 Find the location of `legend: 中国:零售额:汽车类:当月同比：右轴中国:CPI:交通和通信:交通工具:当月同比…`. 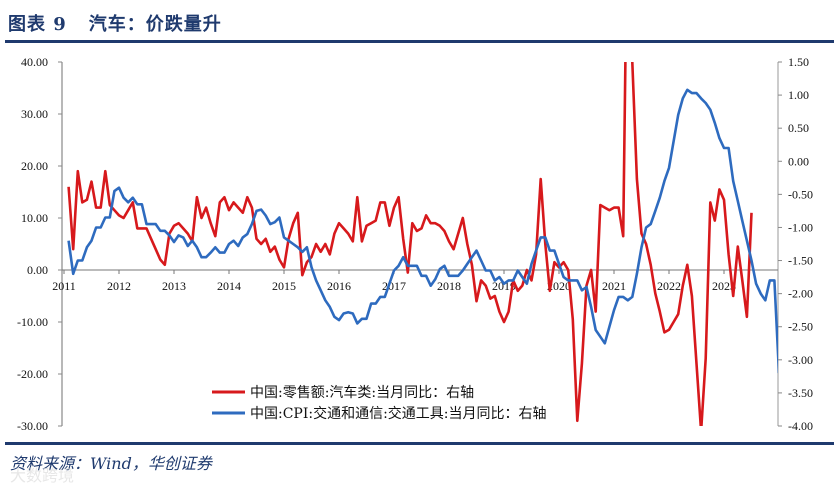

legend: 中国:零售额:汽车类:当月同比：右轴中国:CPI:交通和通信:交通工具:当月同比… is located at coordinates (379, 403).